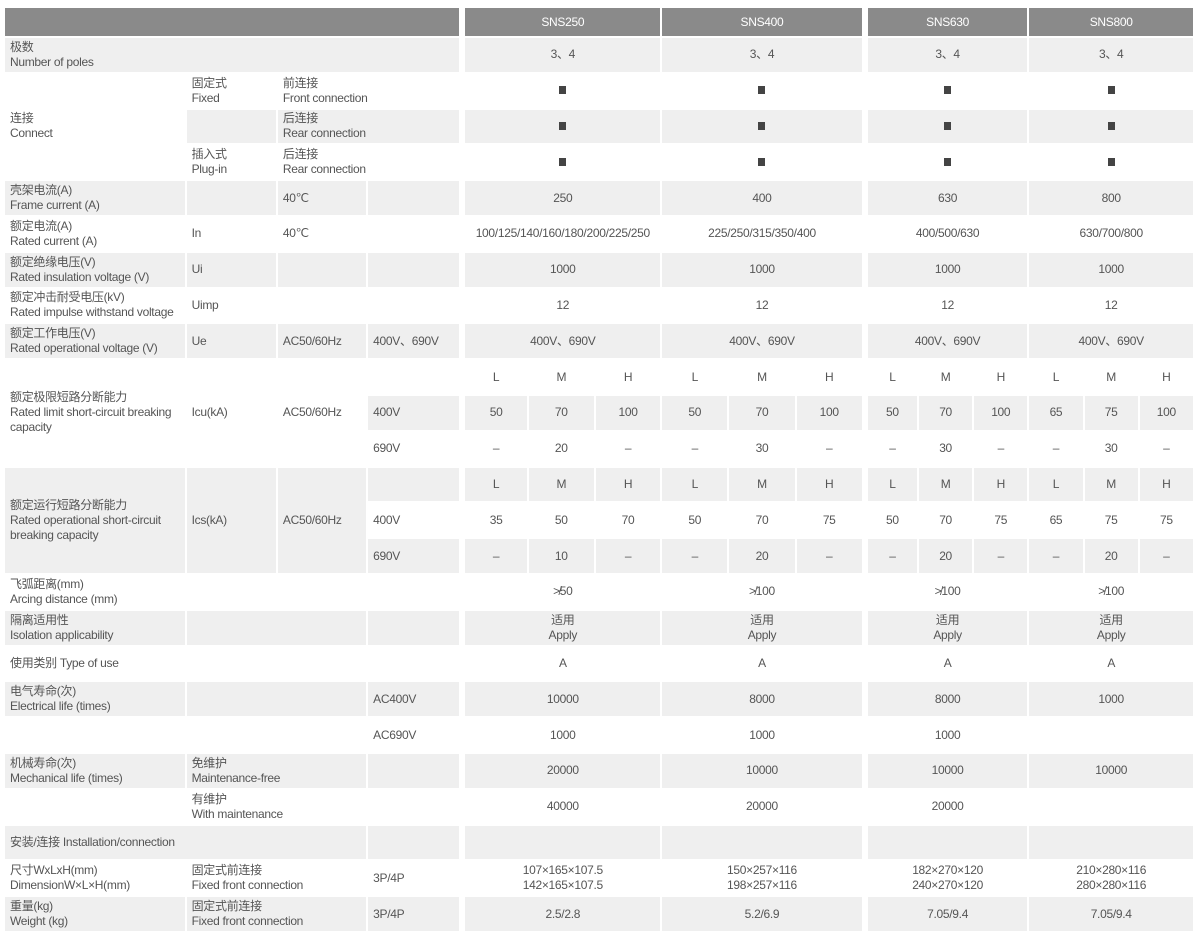  I want to click on sub-value: 100, so click(629, 413).